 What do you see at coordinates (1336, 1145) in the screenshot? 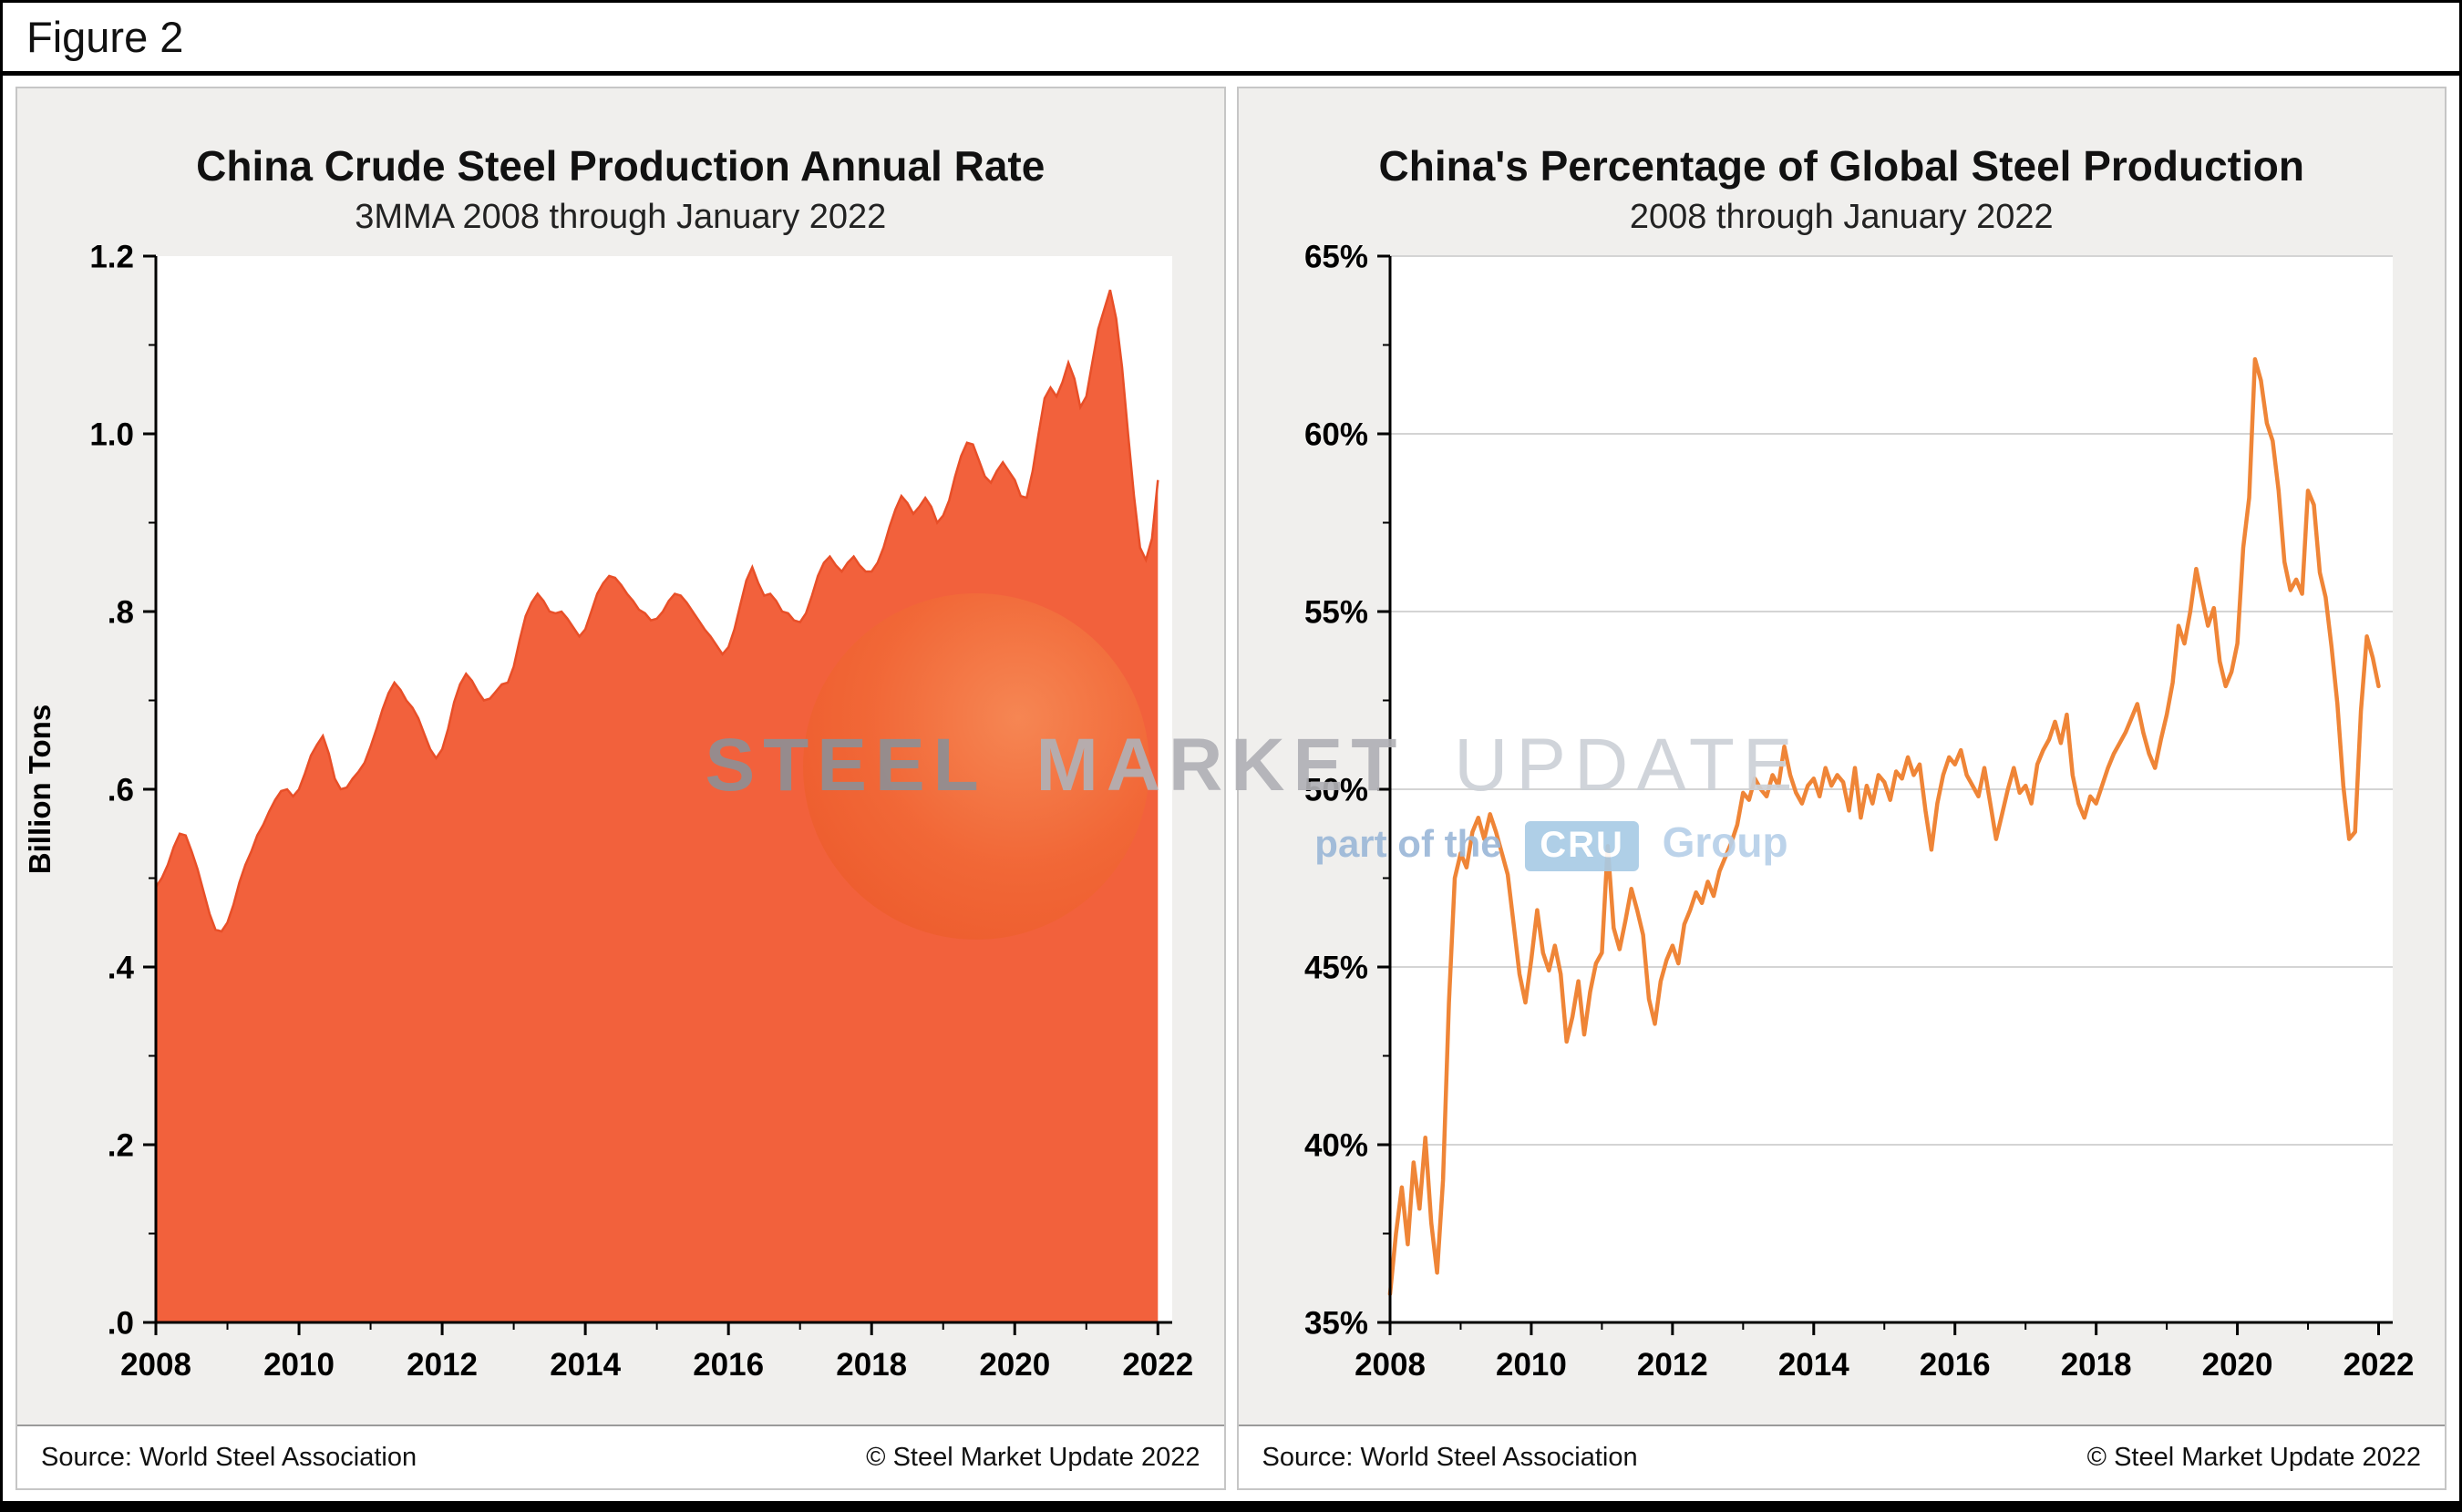
I see `svg-text: 40%` at bounding box center [1336, 1145].